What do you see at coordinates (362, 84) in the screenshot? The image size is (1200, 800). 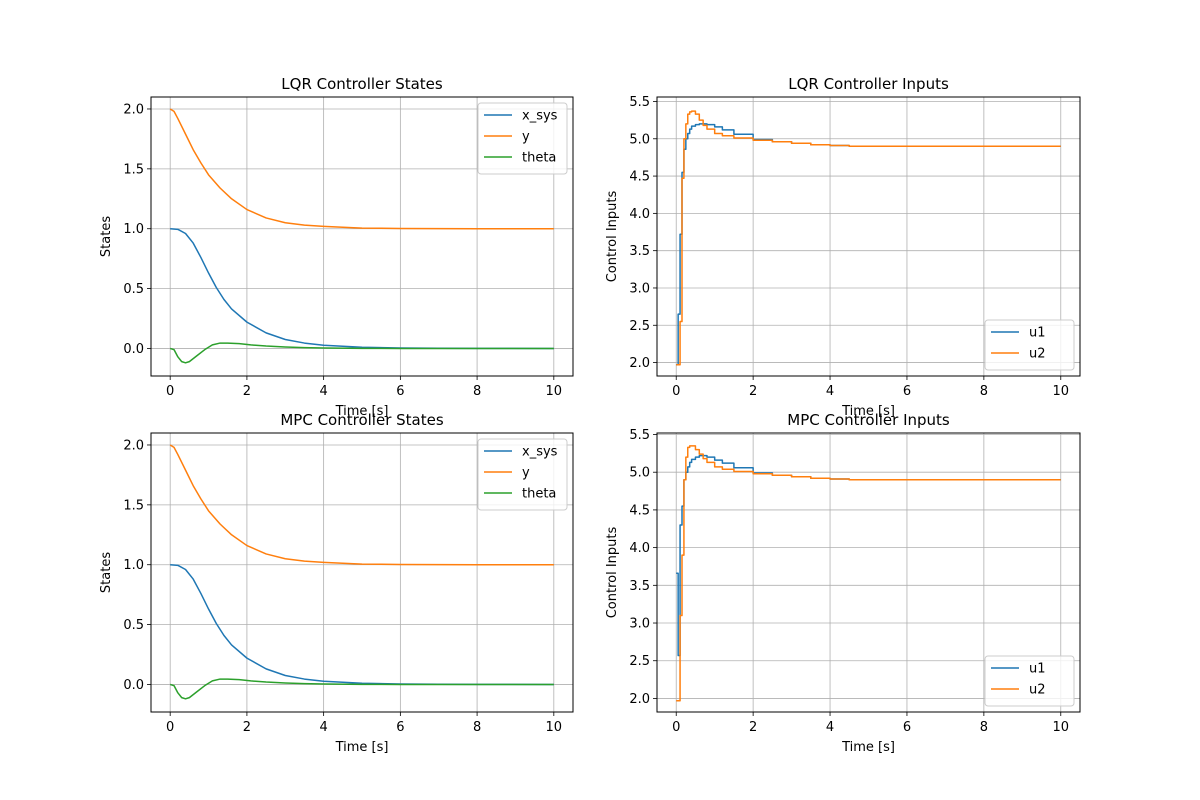 I see `chart-title: LQR Controller States` at bounding box center [362, 84].